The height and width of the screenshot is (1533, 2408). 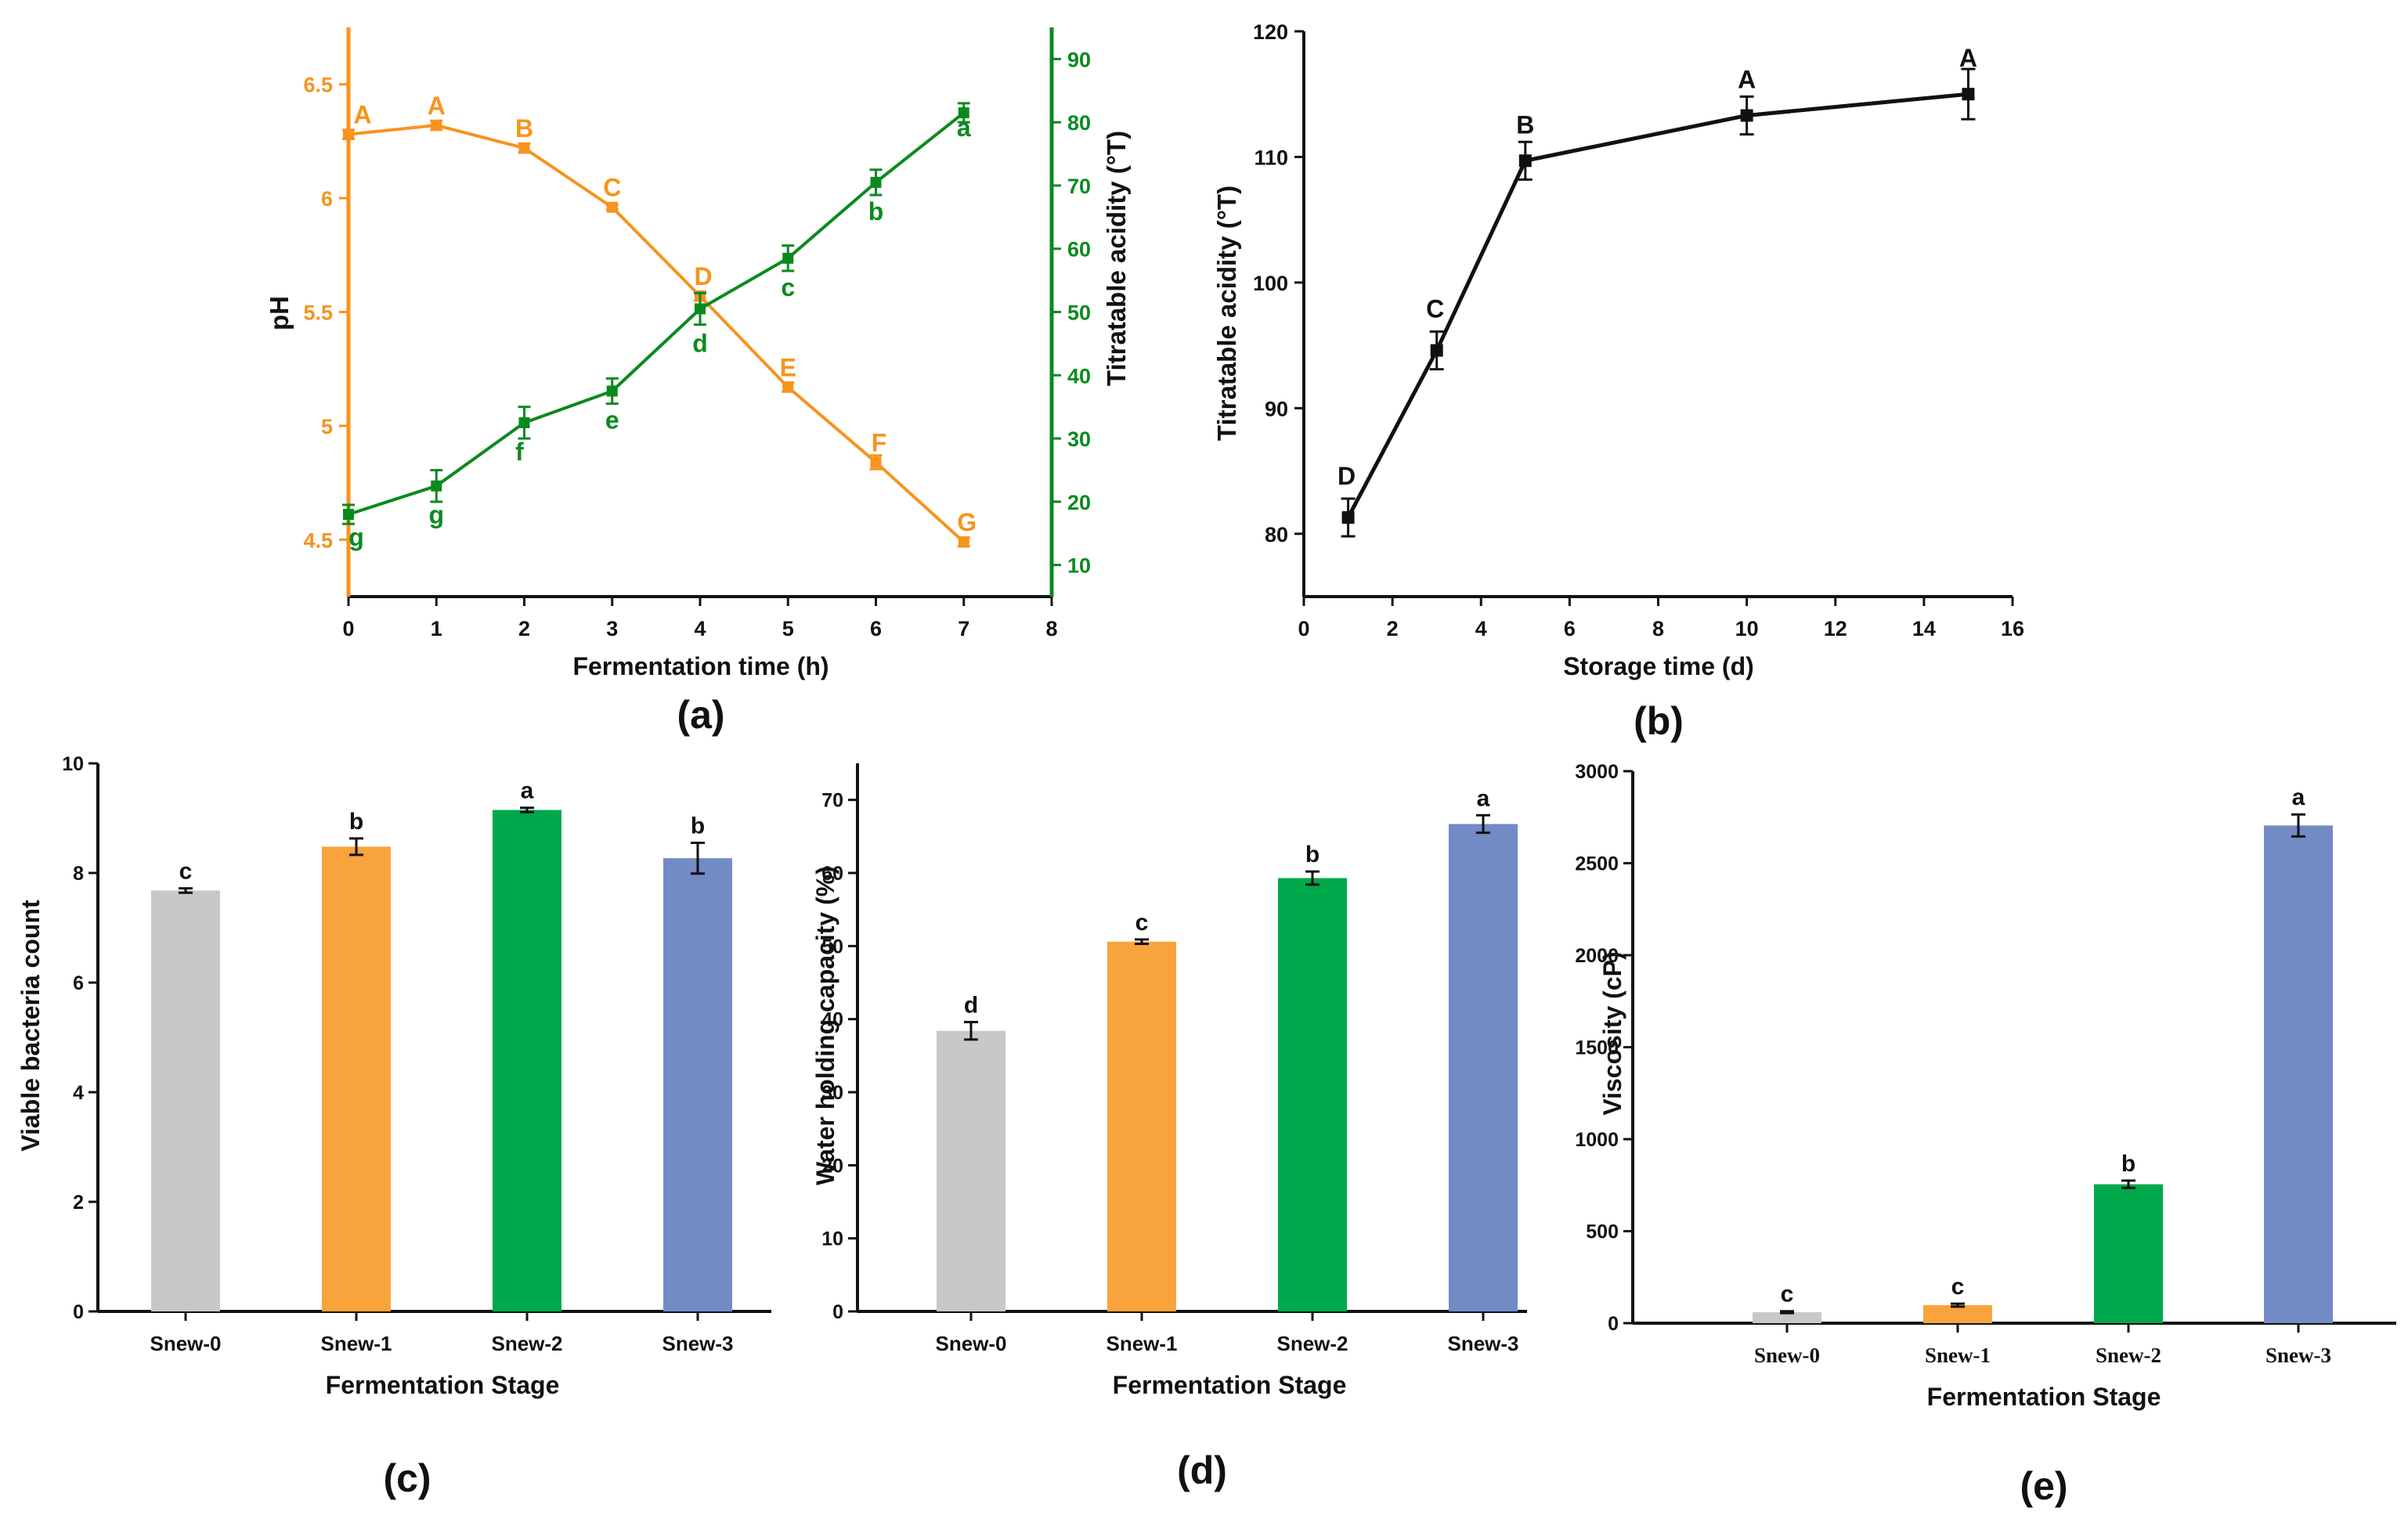 I want to click on a-y2-tick-label: 20, so click(x=1079, y=502).